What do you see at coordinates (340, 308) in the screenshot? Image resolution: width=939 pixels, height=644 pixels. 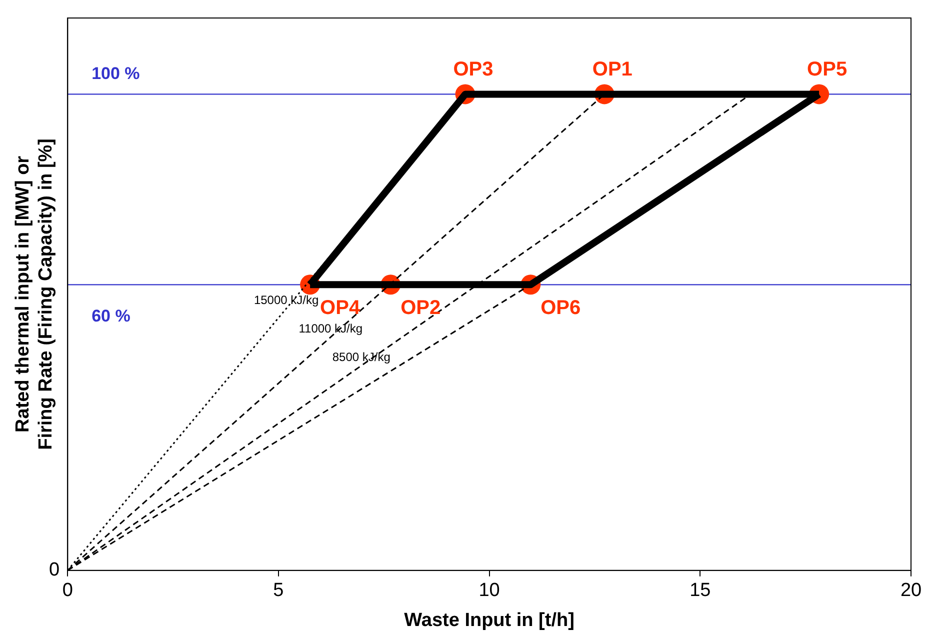 I see `annotation: OP4` at bounding box center [340, 308].